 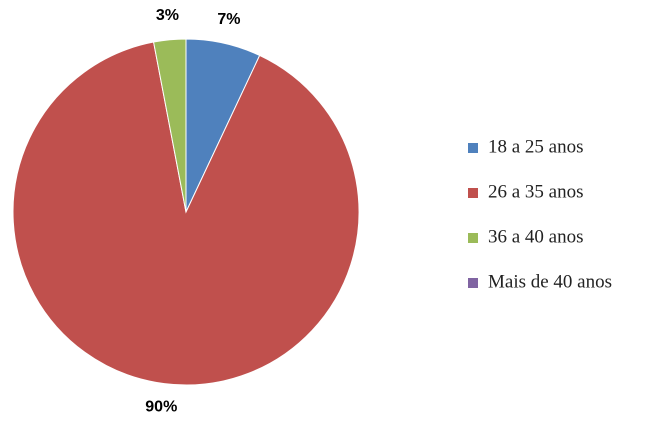 What do you see at coordinates (536, 236) in the screenshot?
I see `legend-label: 36 a 40 anos` at bounding box center [536, 236].